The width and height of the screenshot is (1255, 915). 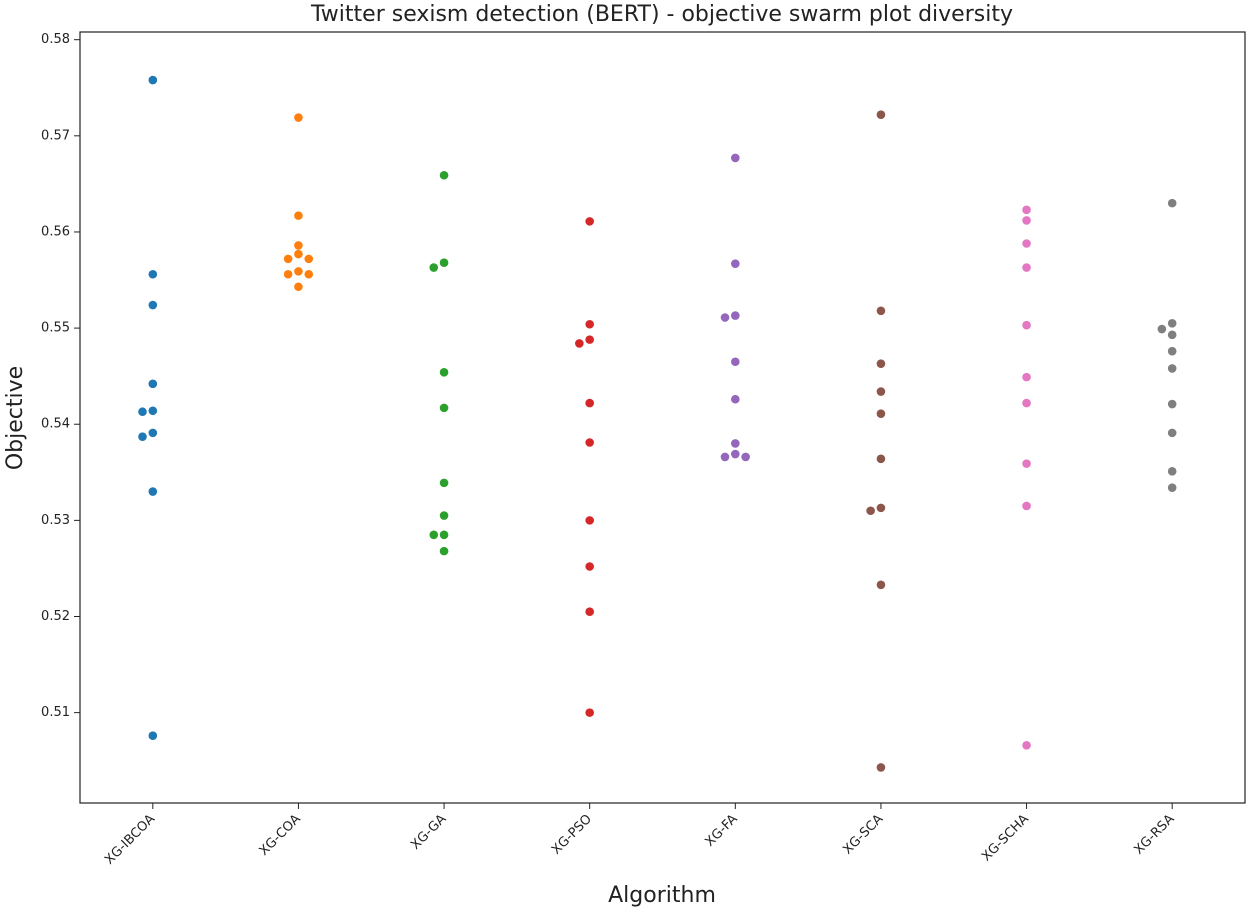 What do you see at coordinates (15, 418) in the screenshot?
I see `y-axis-label: Objective` at bounding box center [15, 418].